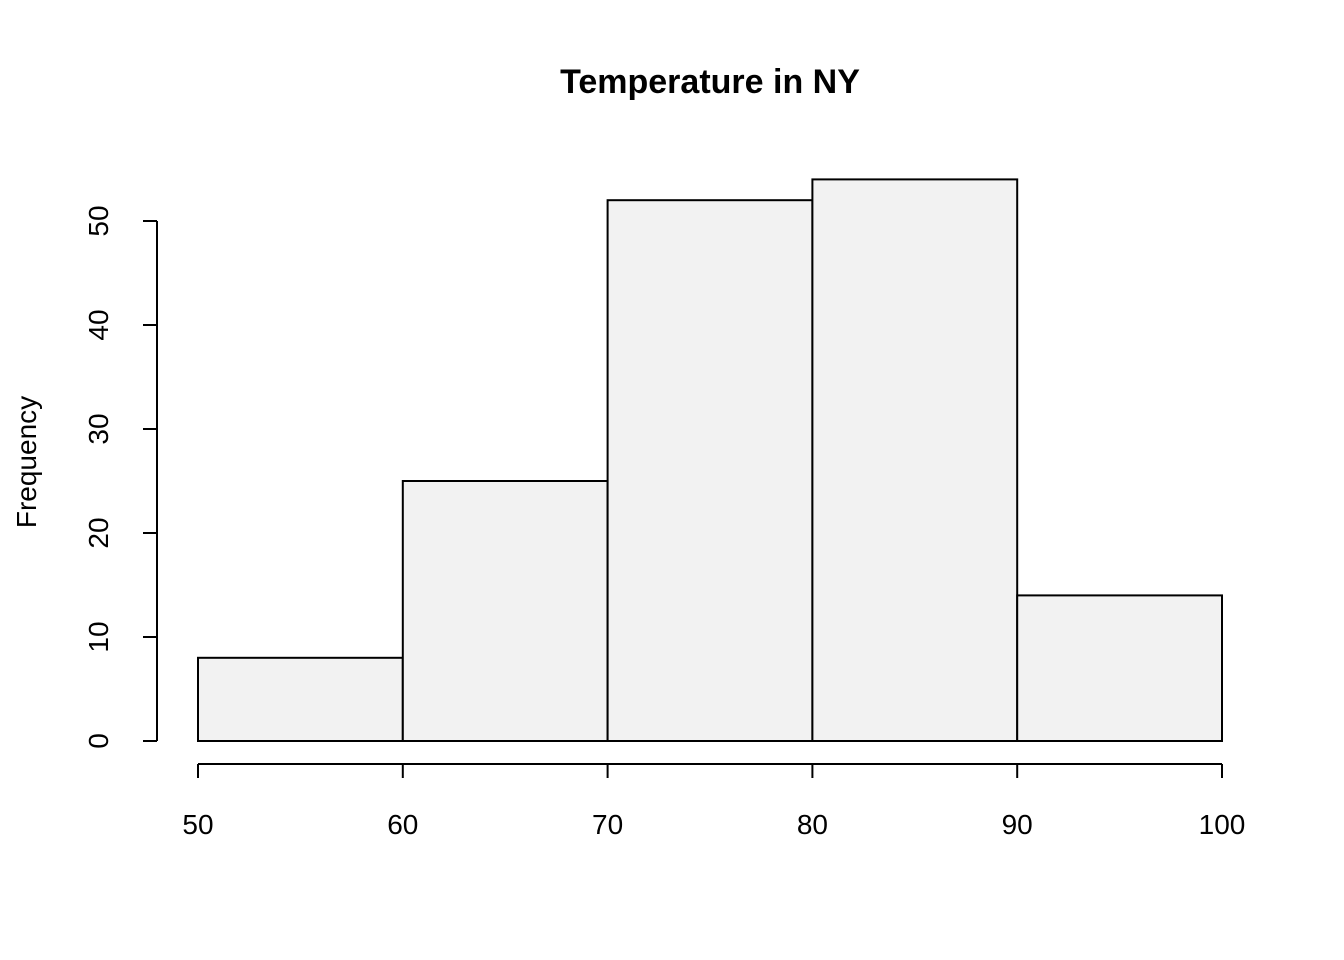  Describe the element at coordinates (120, 477) in the screenshot. I see `y-axis: 0 10 20 30 40 50` at that location.